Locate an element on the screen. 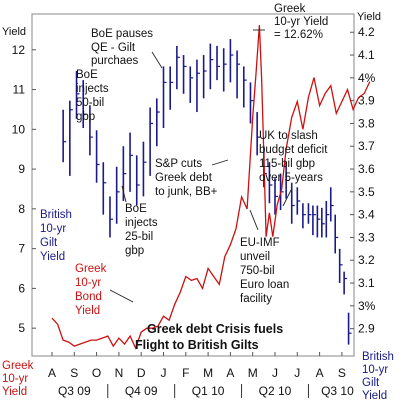 The image size is (406, 405). month-label: F is located at coordinates (185, 373).